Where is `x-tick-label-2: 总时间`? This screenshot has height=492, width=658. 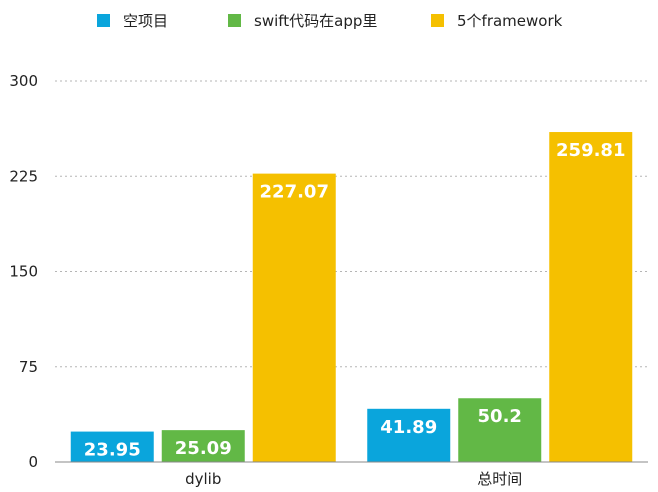 x-tick-label-2: 总时间 is located at coordinates (499, 479).